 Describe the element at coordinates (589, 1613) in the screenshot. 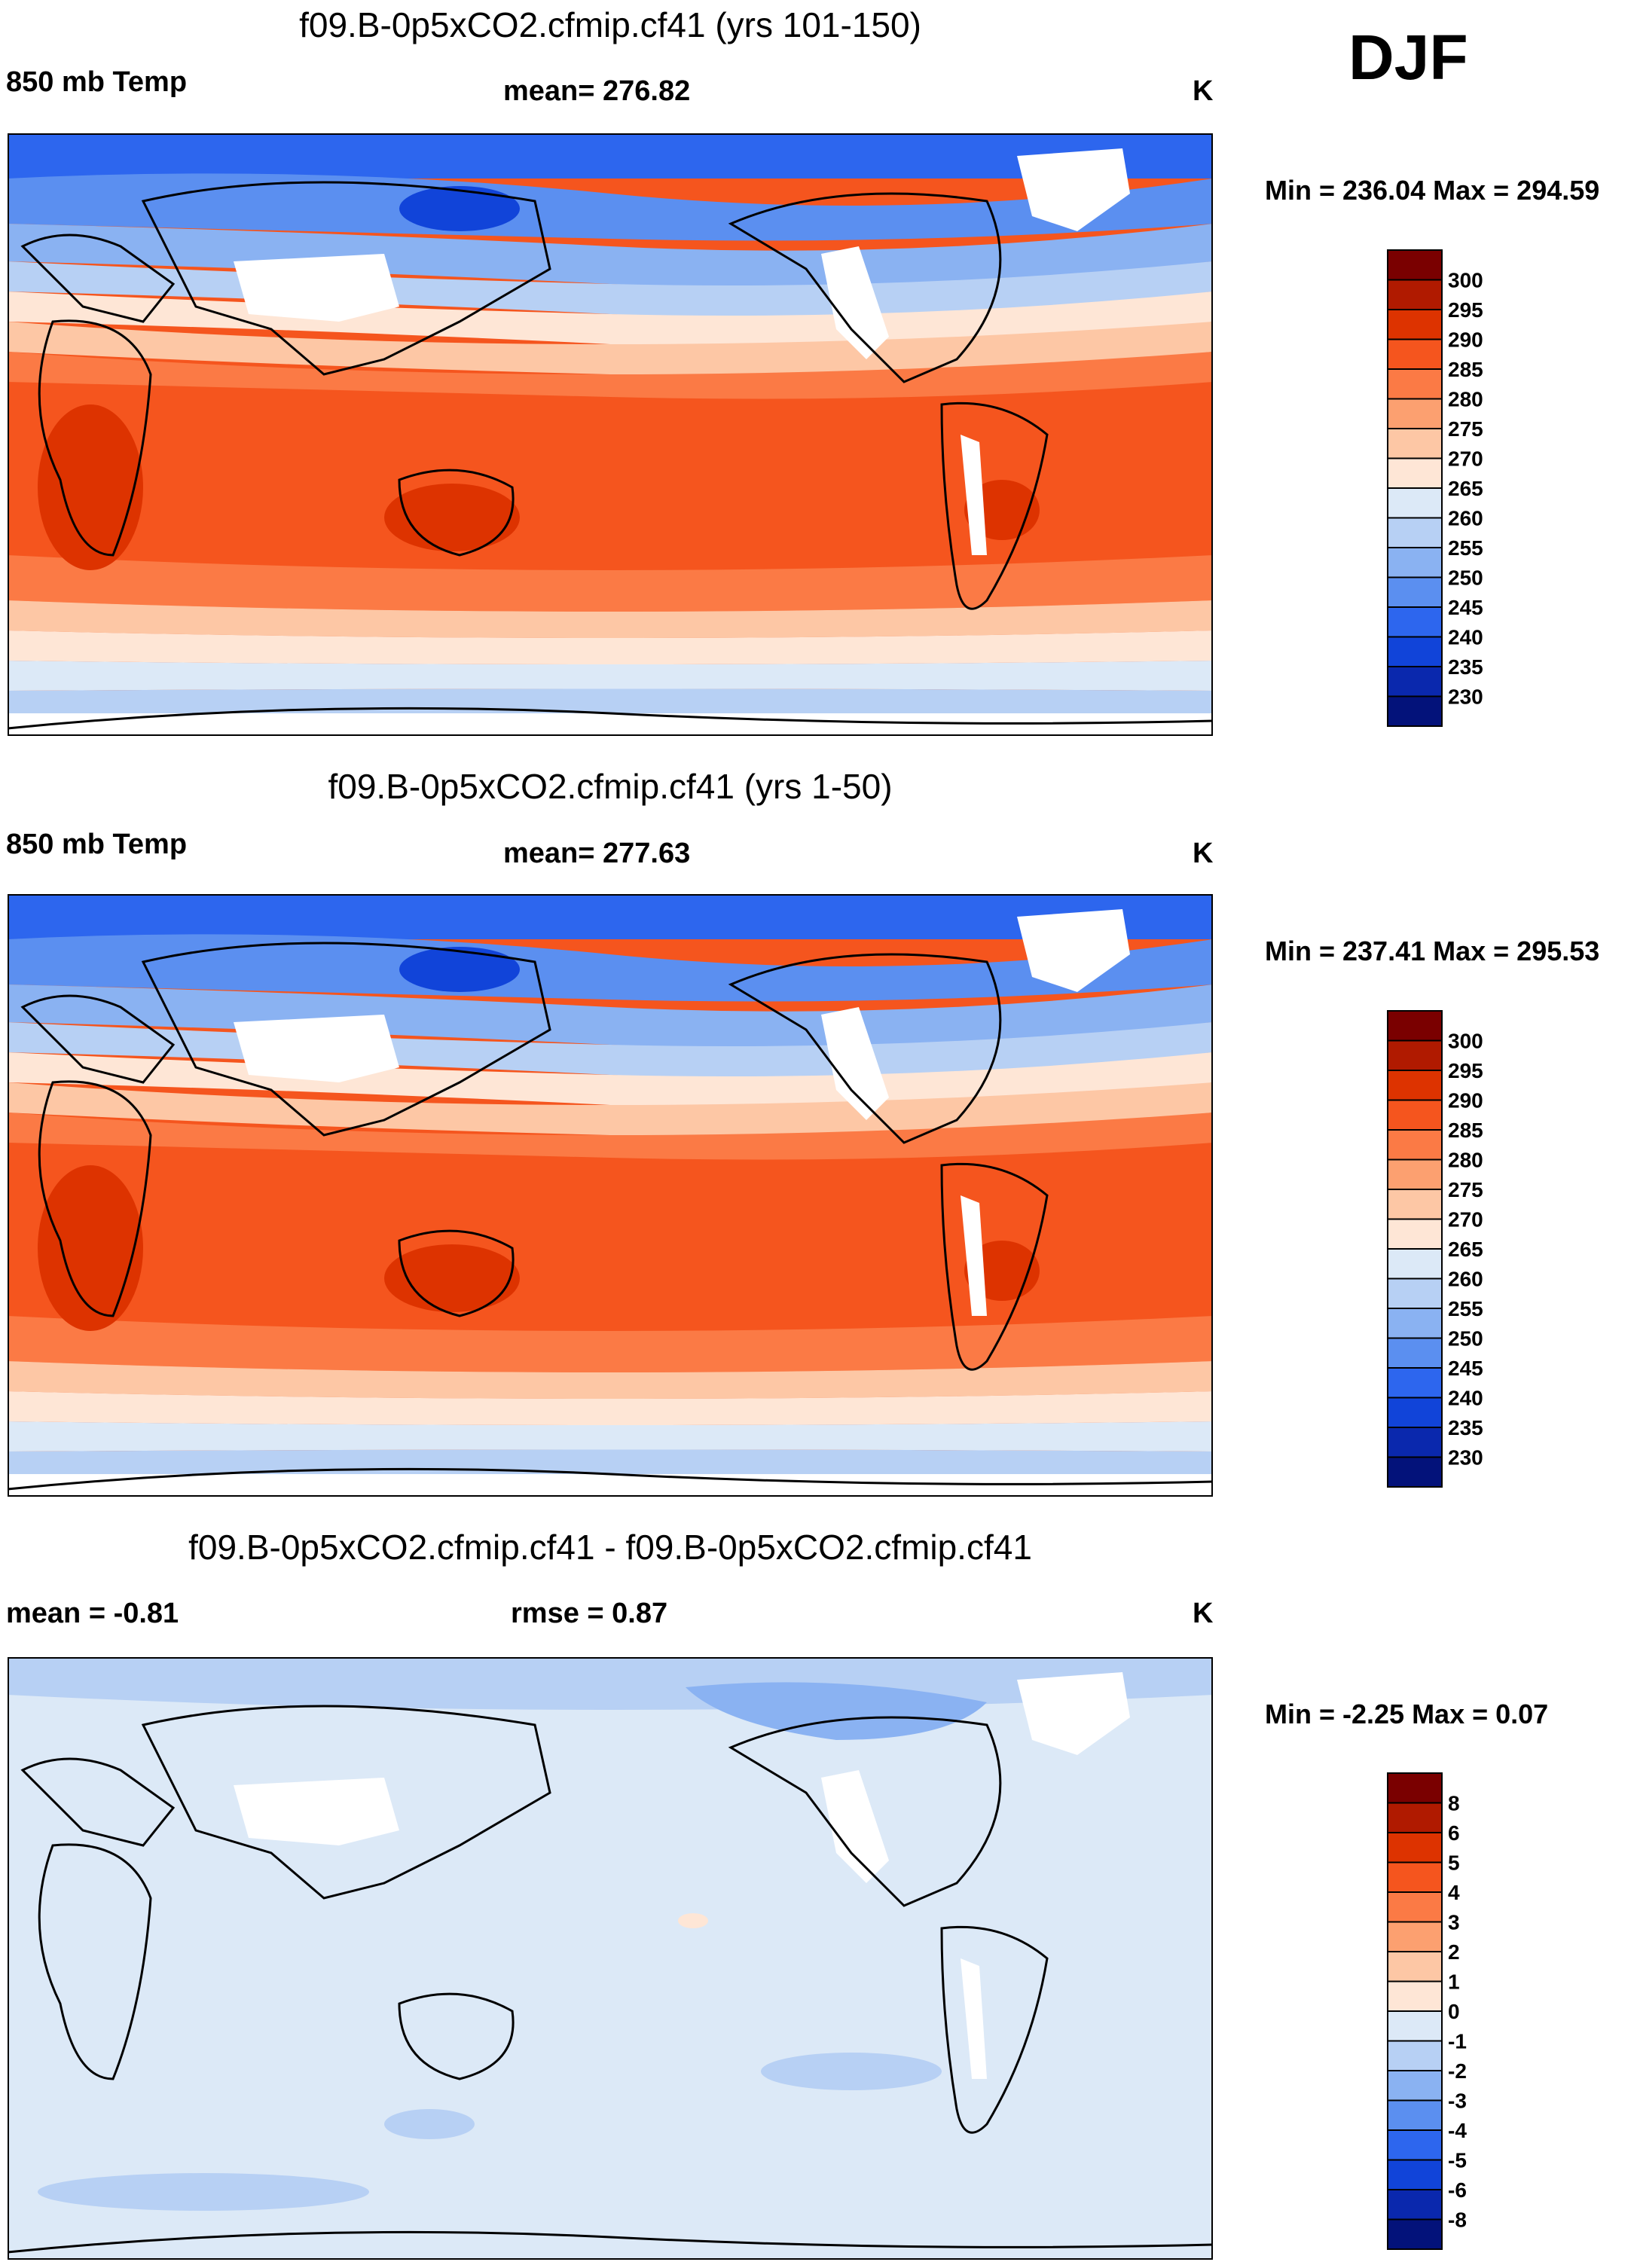

I see `rmse-label: rmse = 0.87` at that location.